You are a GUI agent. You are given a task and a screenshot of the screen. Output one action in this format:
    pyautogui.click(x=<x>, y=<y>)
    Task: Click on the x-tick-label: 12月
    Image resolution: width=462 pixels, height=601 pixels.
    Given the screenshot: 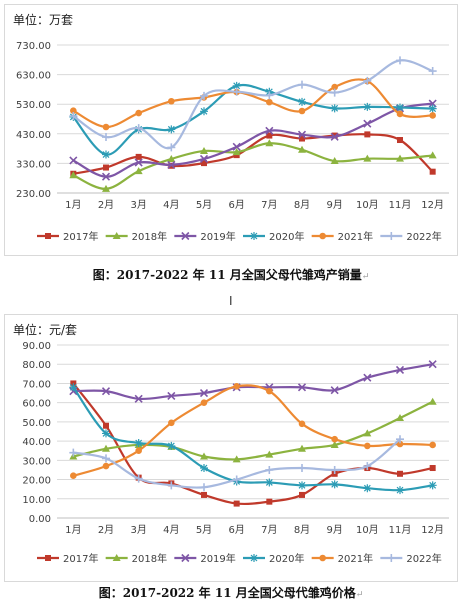 What is the action you would take?
    pyautogui.click(x=432, y=205)
    